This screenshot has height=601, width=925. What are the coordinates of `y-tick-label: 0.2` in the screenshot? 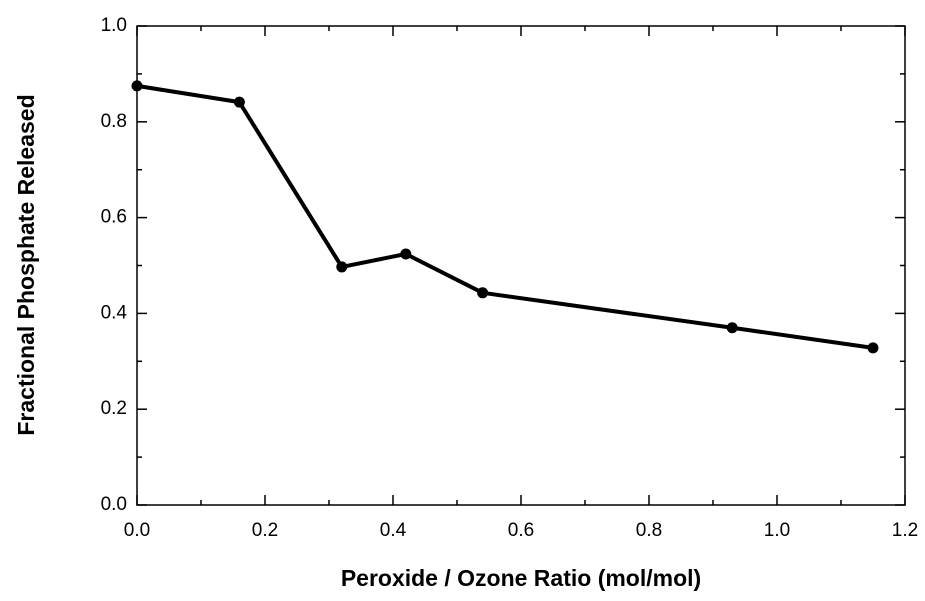 It's located at (114, 408).